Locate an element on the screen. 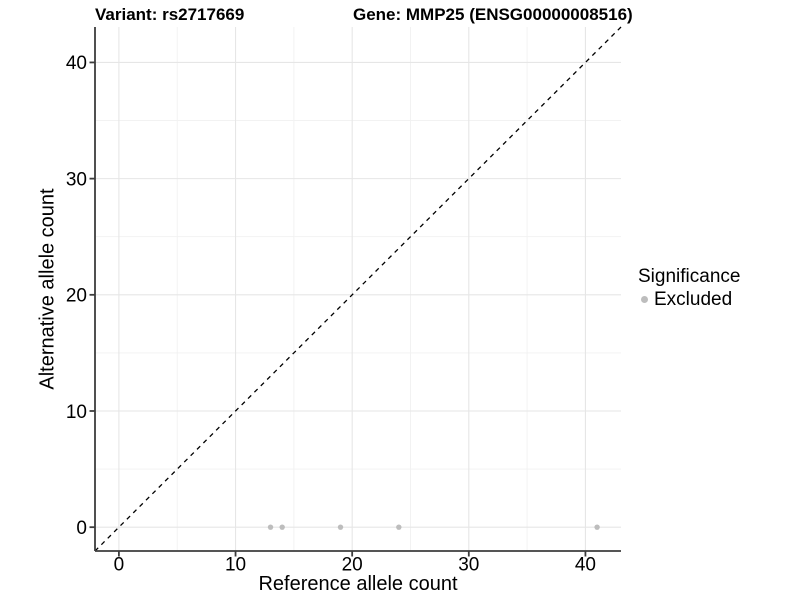  y-tick-label: 0 is located at coordinates (81, 528).